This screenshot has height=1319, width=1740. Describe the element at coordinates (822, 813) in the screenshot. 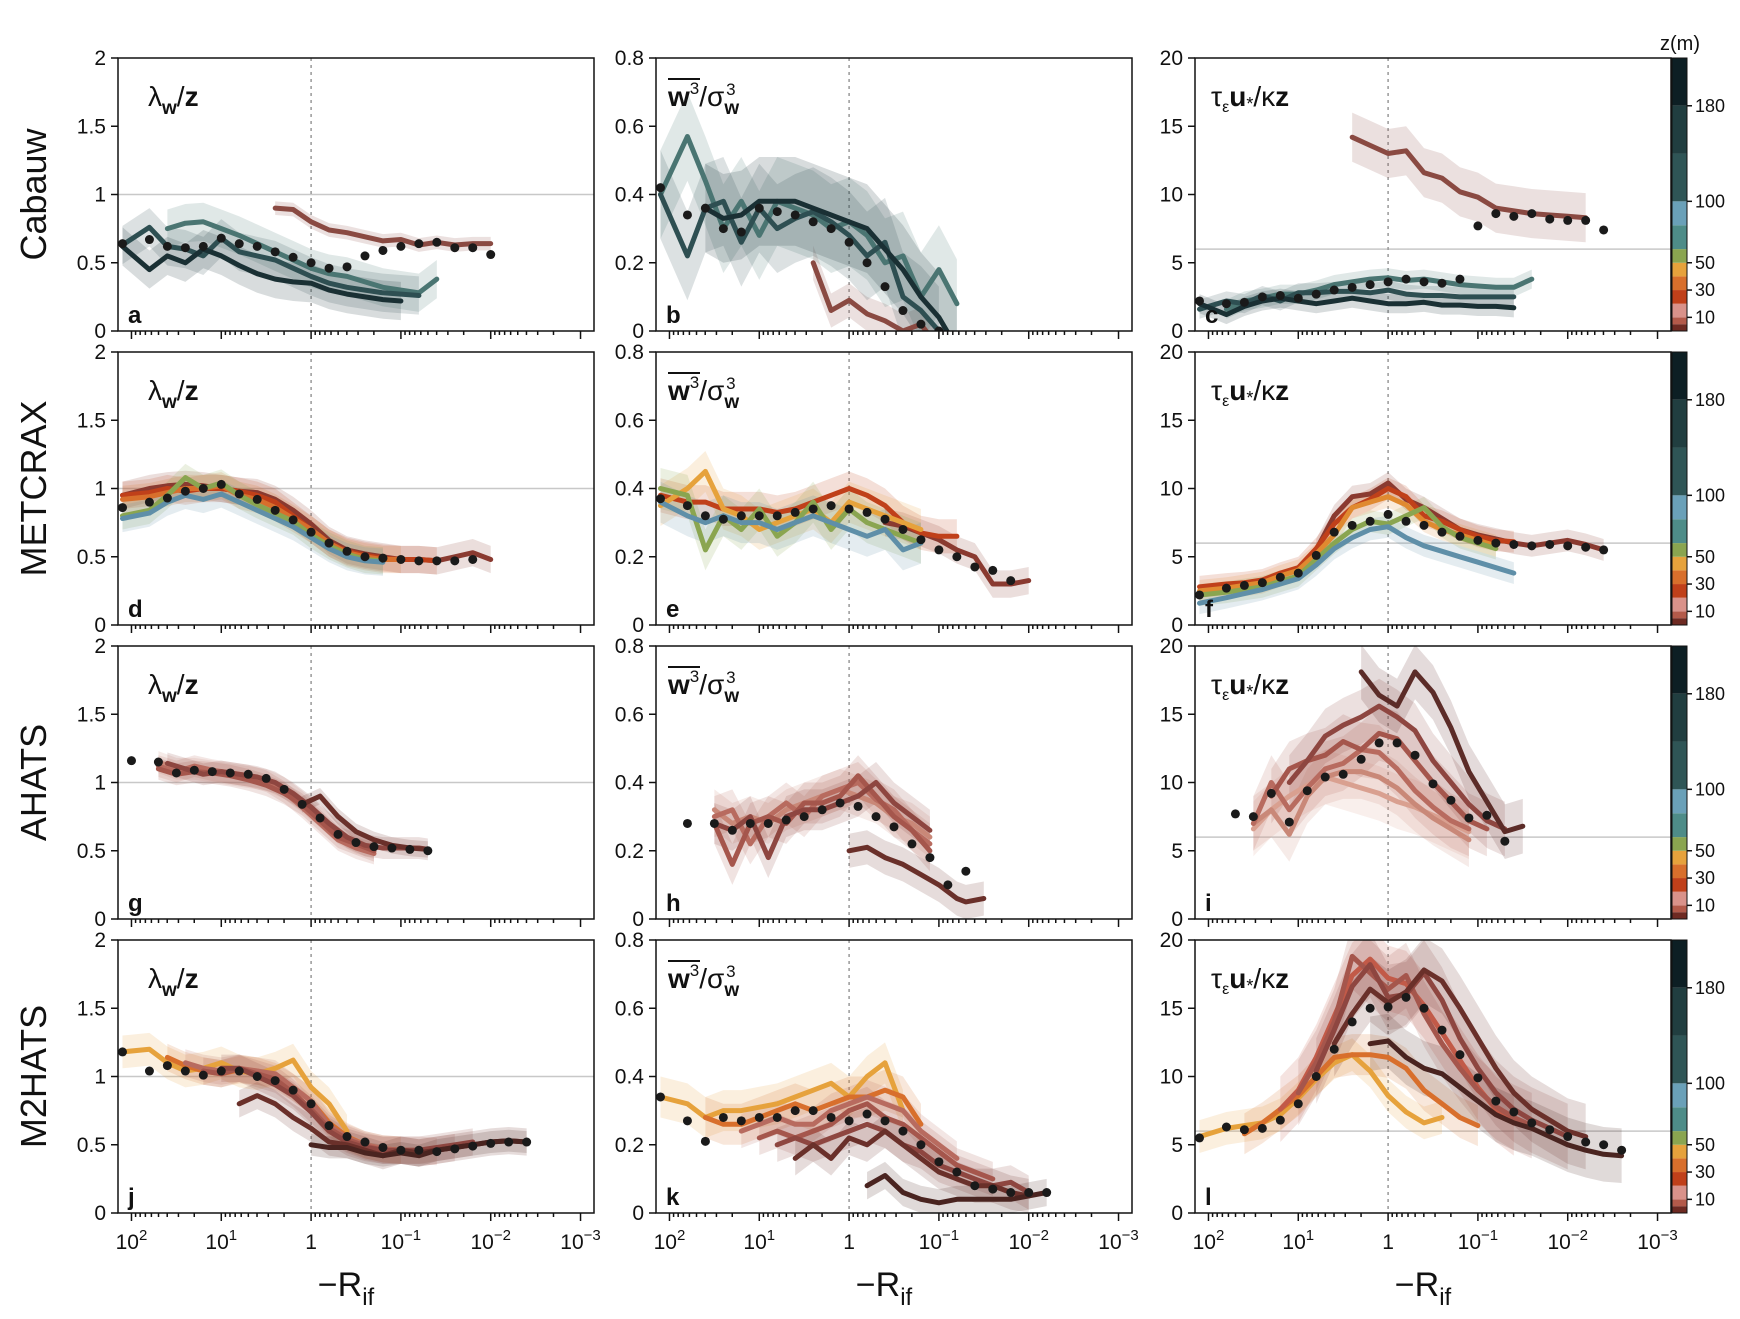

I see `series-line-z4` at that location.